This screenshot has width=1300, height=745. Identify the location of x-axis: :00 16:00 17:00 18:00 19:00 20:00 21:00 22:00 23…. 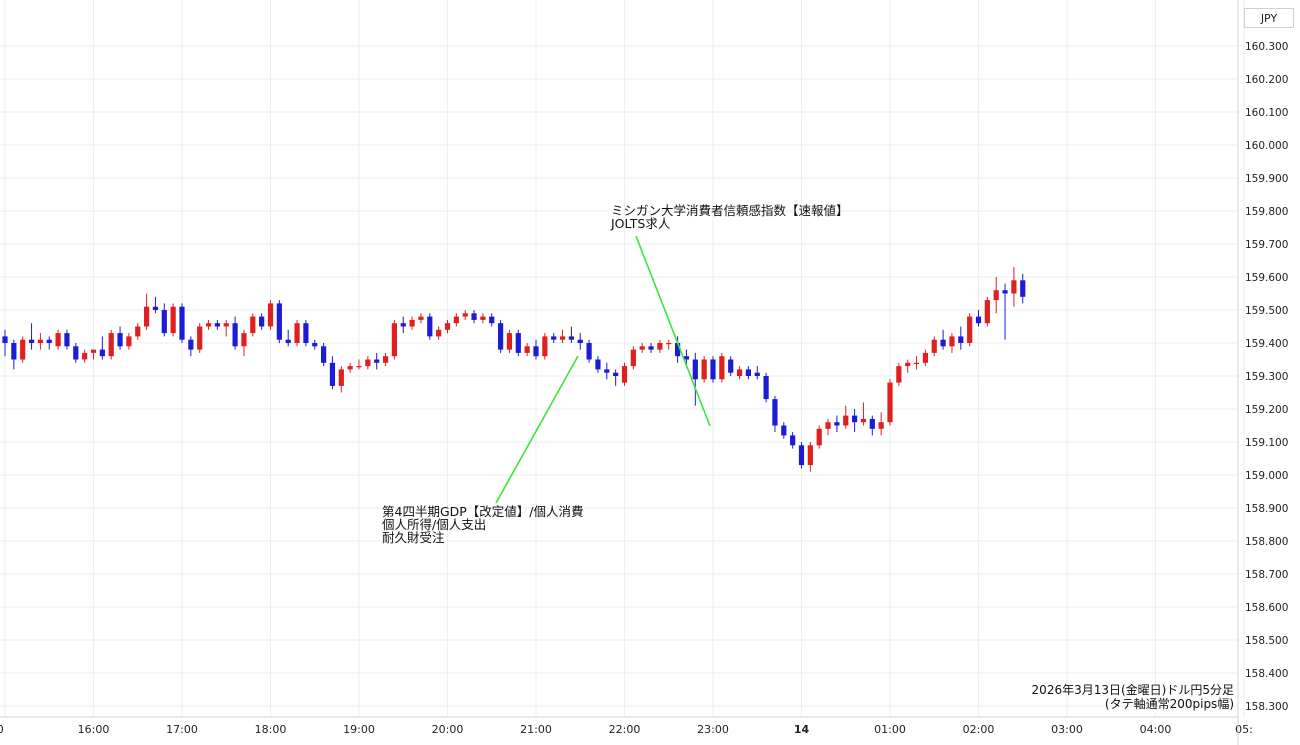
(626, 726).